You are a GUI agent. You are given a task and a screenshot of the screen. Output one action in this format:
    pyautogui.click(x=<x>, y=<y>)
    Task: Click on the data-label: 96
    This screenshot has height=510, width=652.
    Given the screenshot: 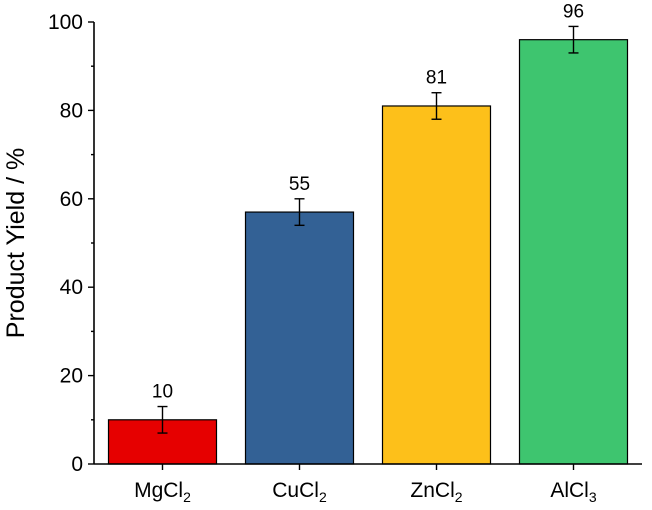 What is the action you would take?
    pyautogui.click(x=573, y=11)
    